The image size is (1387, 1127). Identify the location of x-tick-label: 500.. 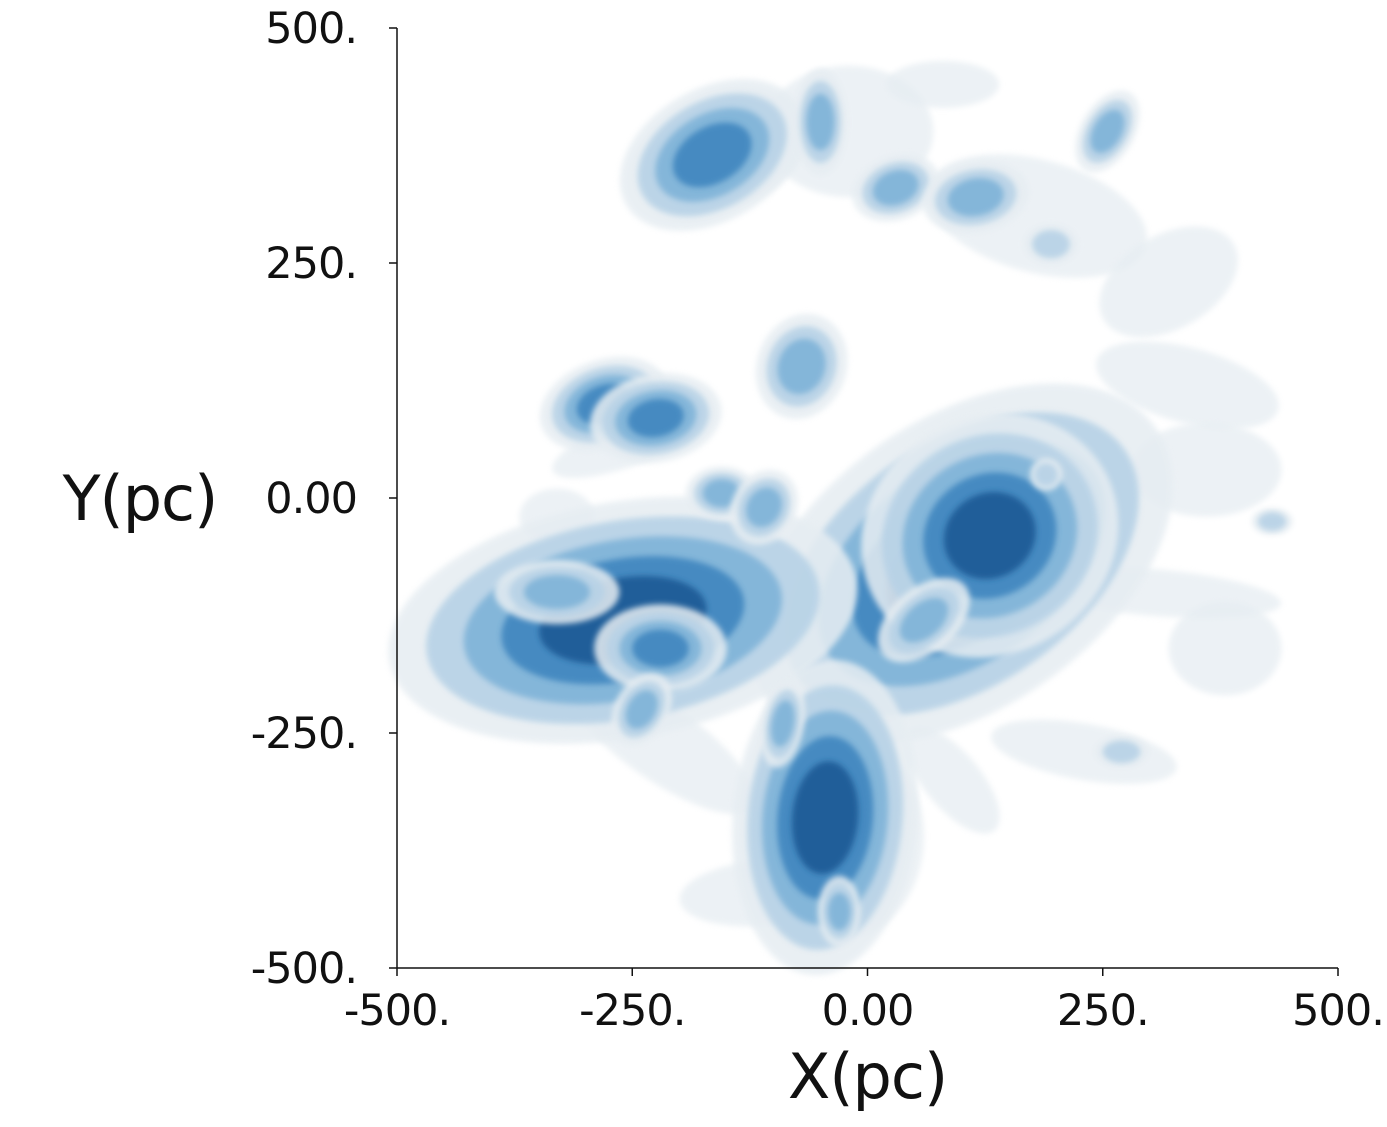
(1338, 1011).